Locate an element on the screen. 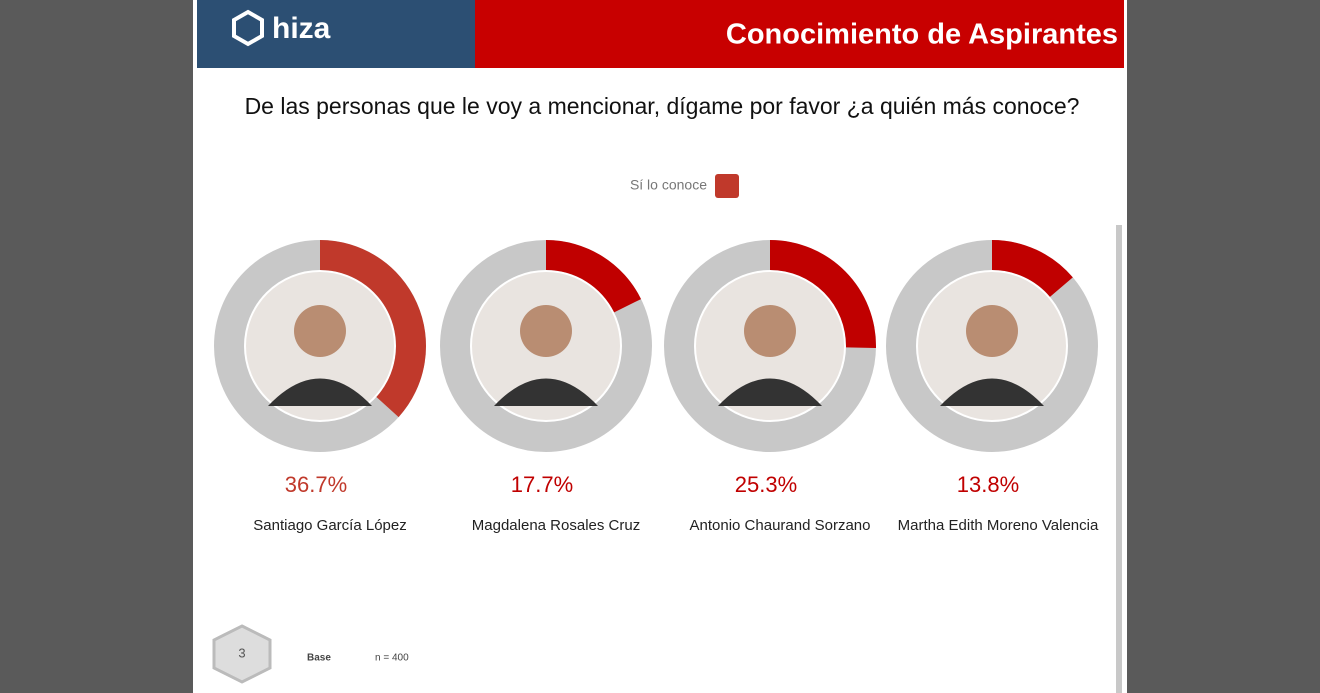 The image size is (1320, 693). candidate-name: Martha Edith Moreno Valencia is located at coordinates (998, 525).